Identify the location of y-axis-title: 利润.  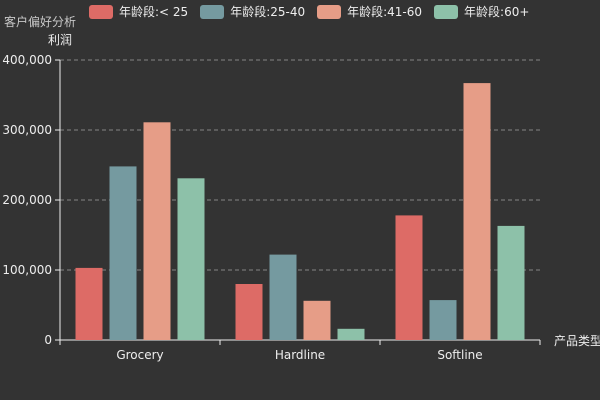
(60, 40).